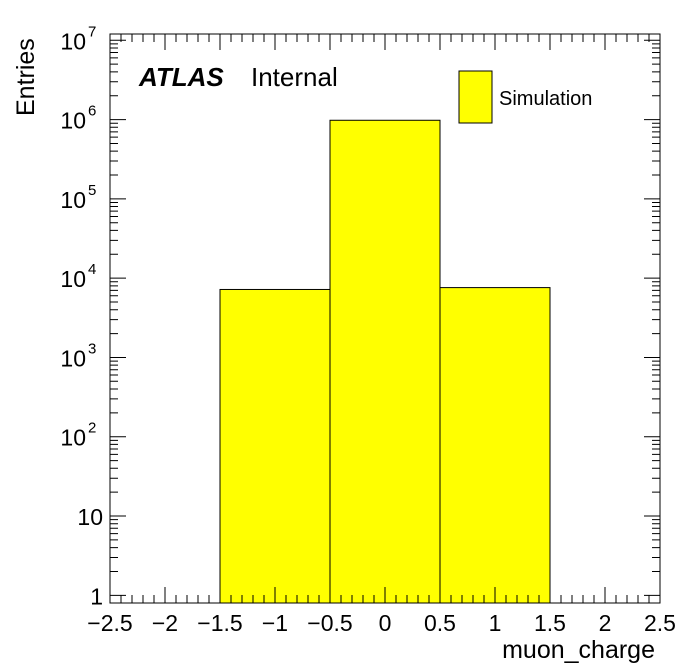 The height and width of the screenshot is (672, 696). I want to click on legend: Simulation, so click(525, 97).